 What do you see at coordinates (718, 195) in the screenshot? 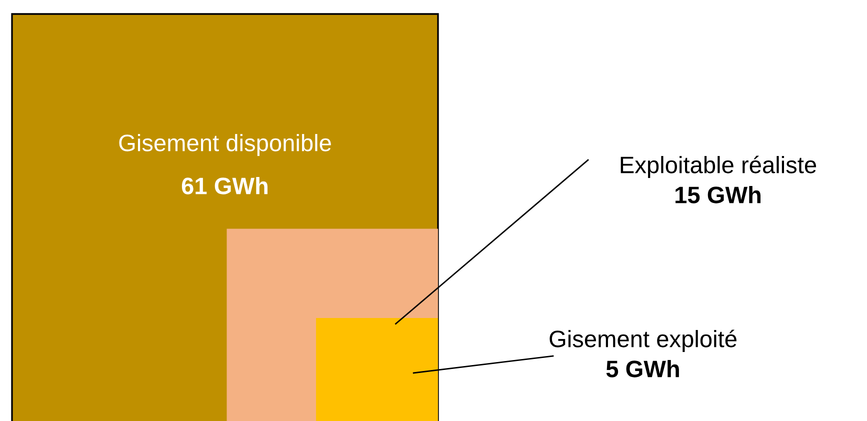
I see `data-label: 15 GWh` at bounding box center [718, 195].